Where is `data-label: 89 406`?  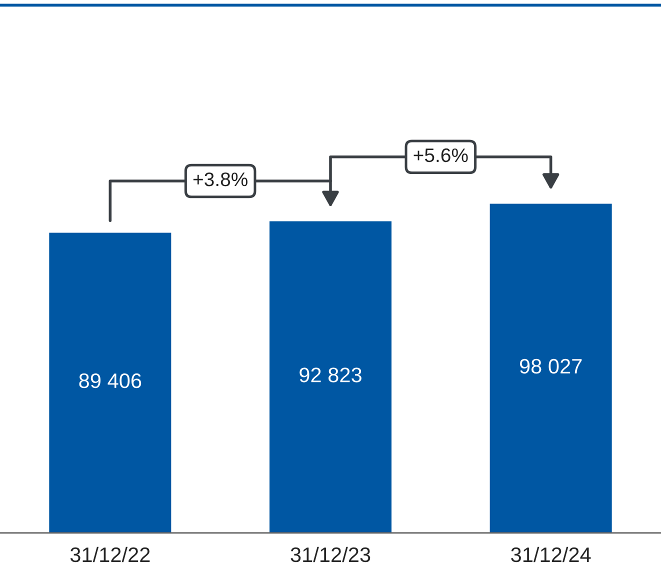 data-label: 89 406 is located at coordinates (110, 380).